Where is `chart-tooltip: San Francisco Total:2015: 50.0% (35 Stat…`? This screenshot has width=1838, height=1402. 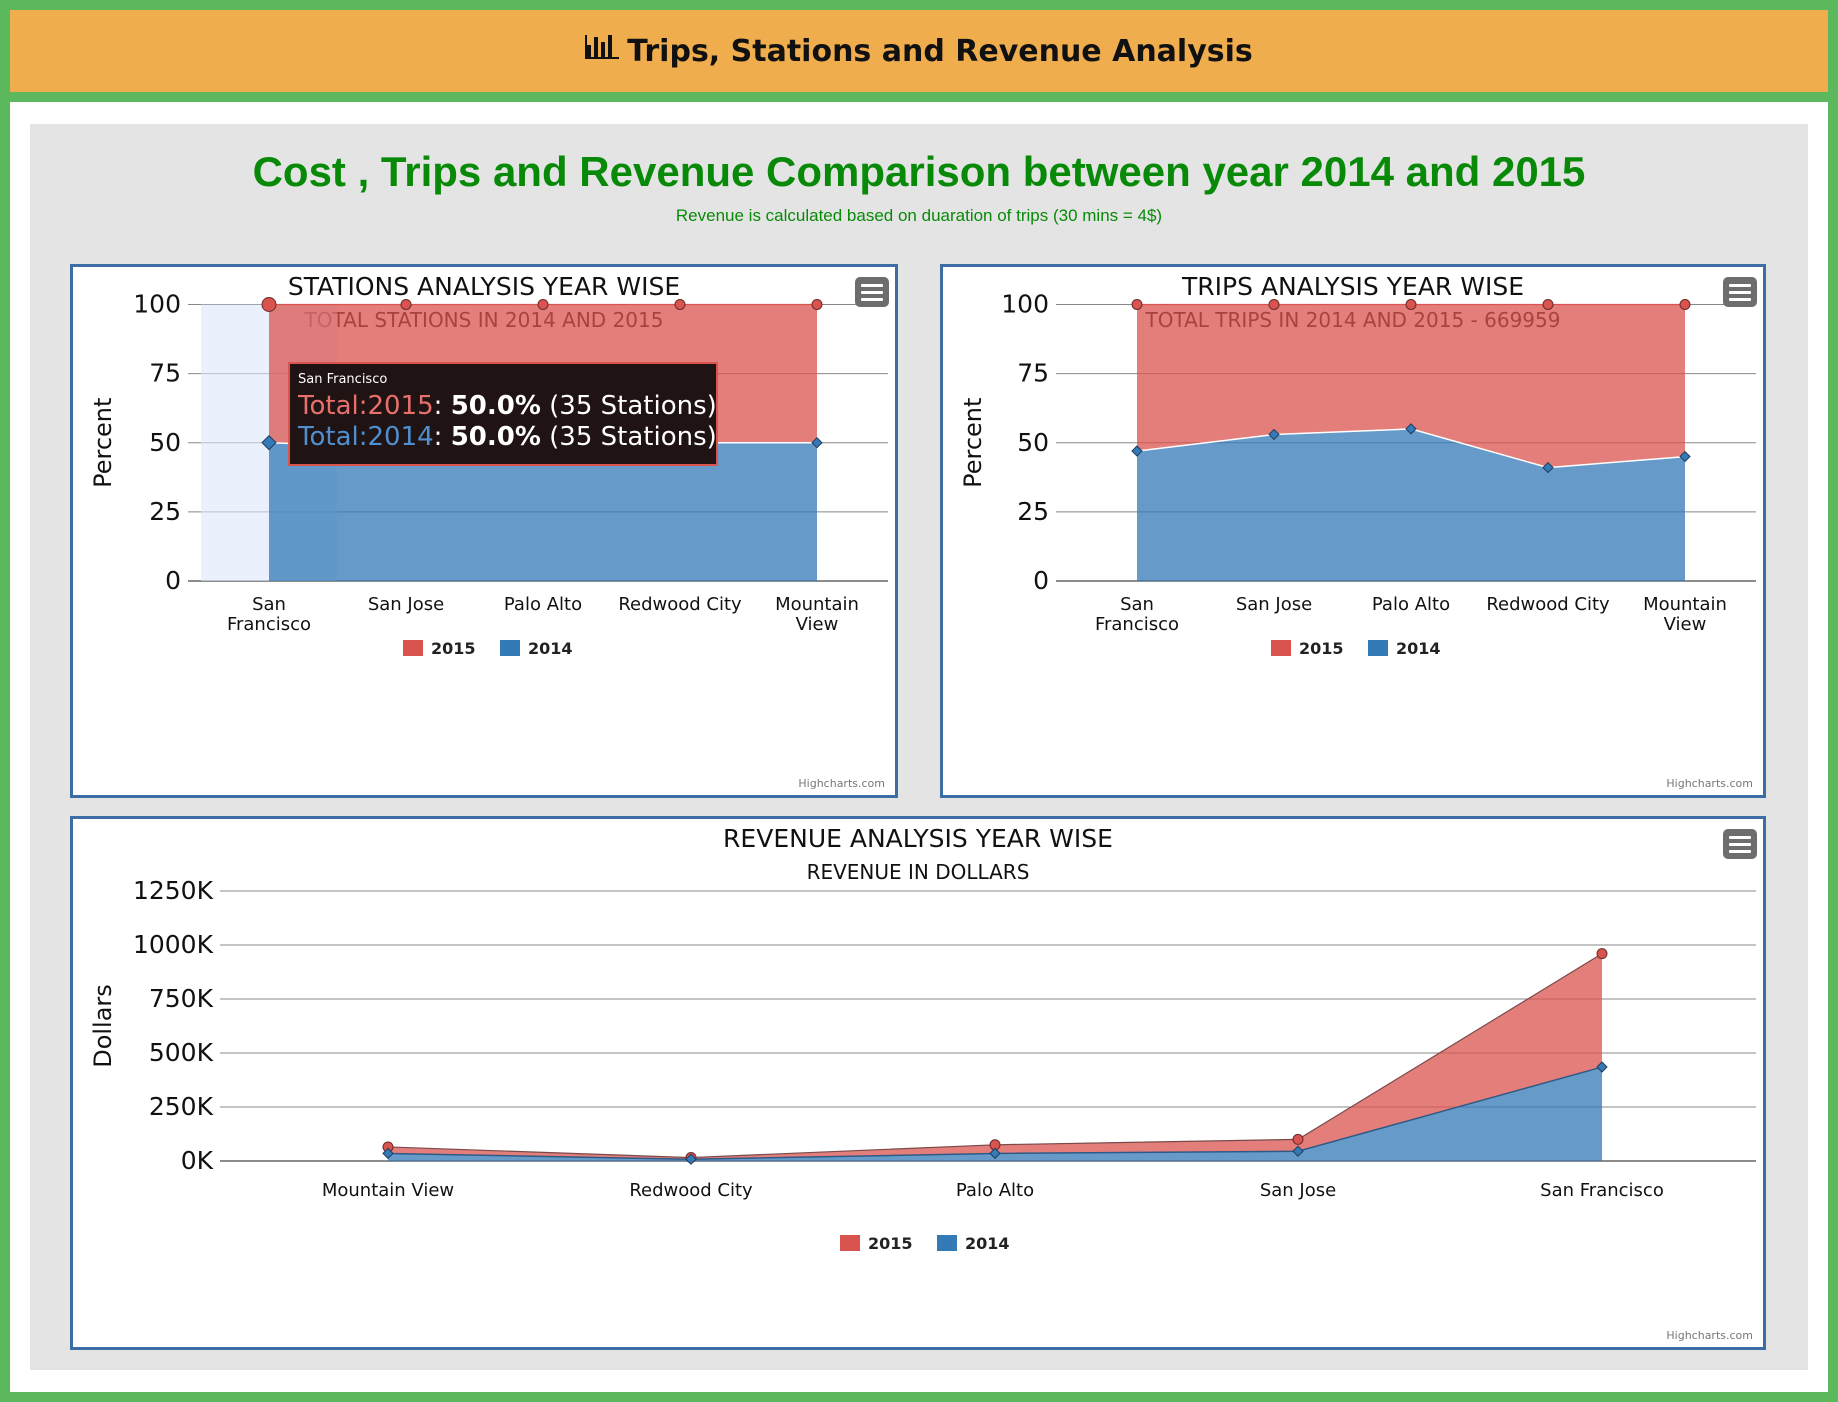 chart-tooltip: San Francisco Total:2015: 50.0% (35 Stat… is located at coordinates (503, 414).